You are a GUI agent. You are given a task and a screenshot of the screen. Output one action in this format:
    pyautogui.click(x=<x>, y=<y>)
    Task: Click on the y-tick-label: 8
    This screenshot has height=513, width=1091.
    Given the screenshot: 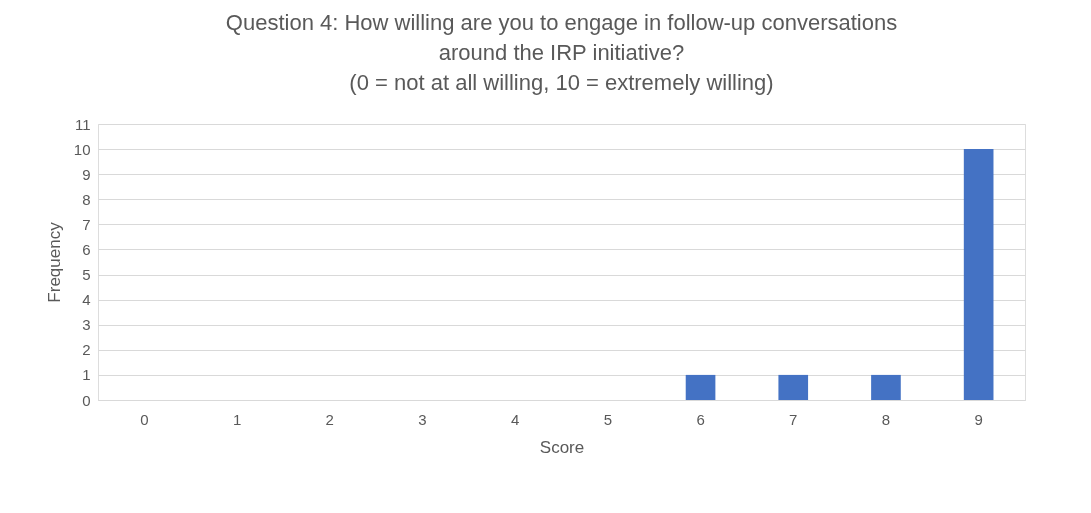 What is the action you would take?
    pyautogui.click(x=86, y=199)
    